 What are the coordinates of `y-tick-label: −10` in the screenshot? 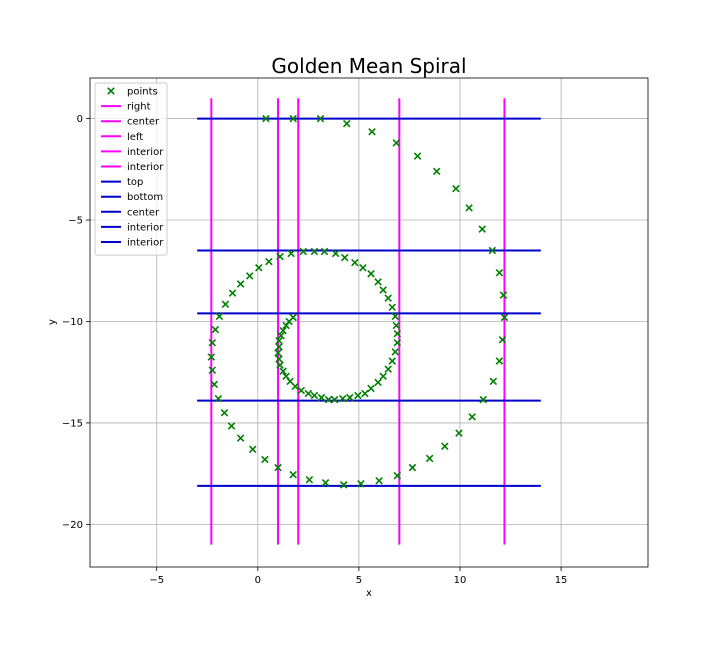 It's located at (72, 322).